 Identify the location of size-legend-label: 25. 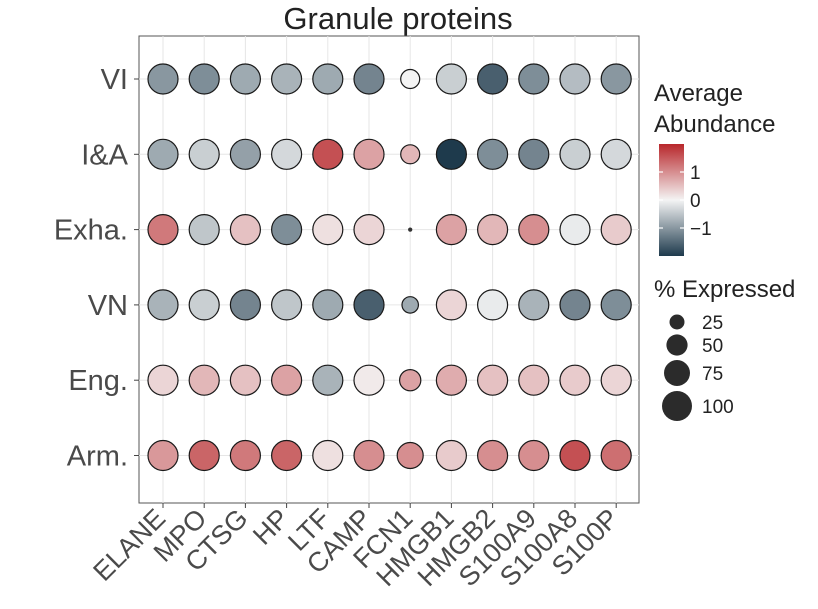
(712, 323).